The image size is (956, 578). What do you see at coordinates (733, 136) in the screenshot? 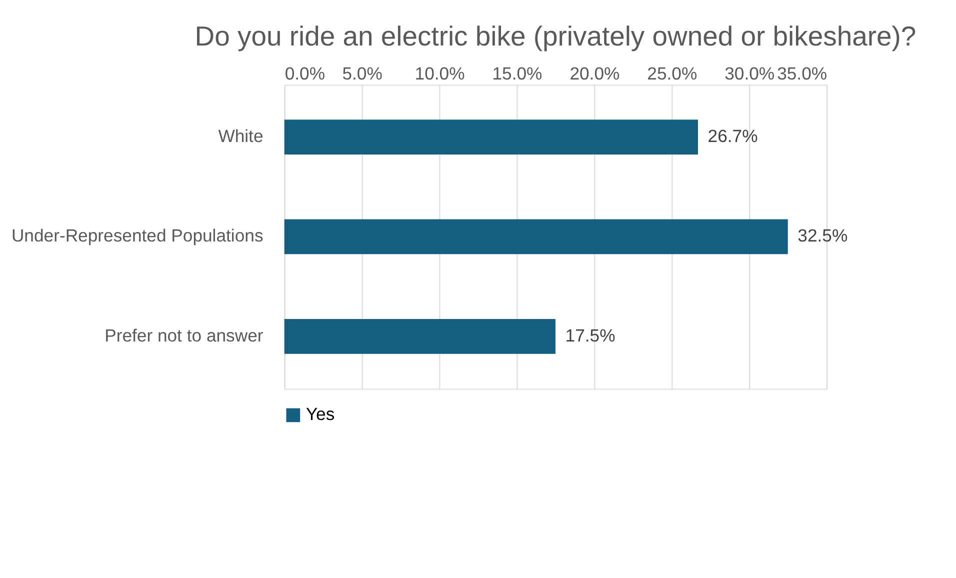
I see `data-label: 26.7%` at bounding box center [733, 136].